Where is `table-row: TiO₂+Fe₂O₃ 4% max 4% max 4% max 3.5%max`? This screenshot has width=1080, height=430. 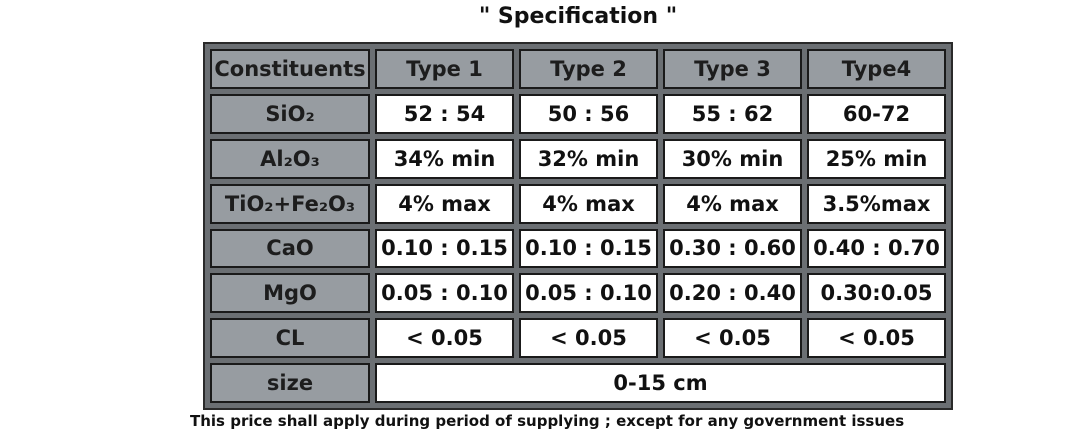 table-row: TiO₂+Fe₂O₃ 4% max 4% max 4% max 3.5%max is located at coordinates (578, 203).